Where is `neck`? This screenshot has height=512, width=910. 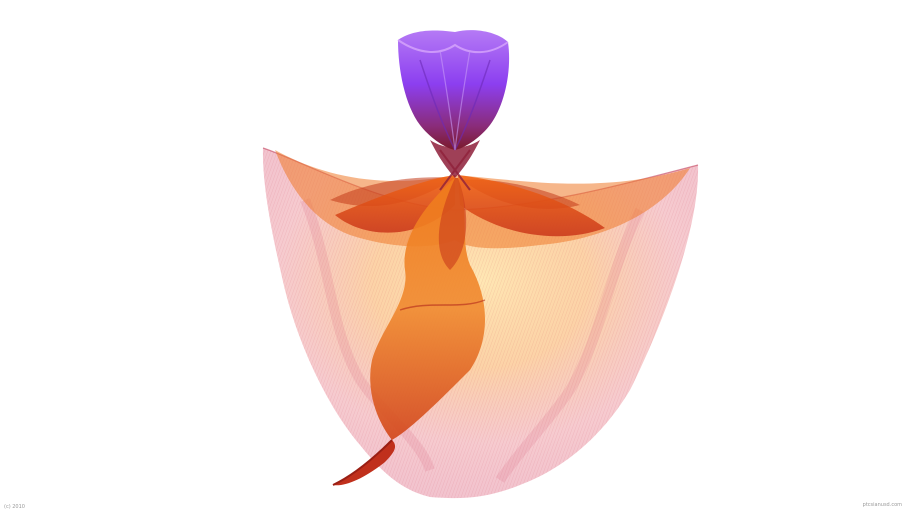
neck is located at coordinates (455, 159).